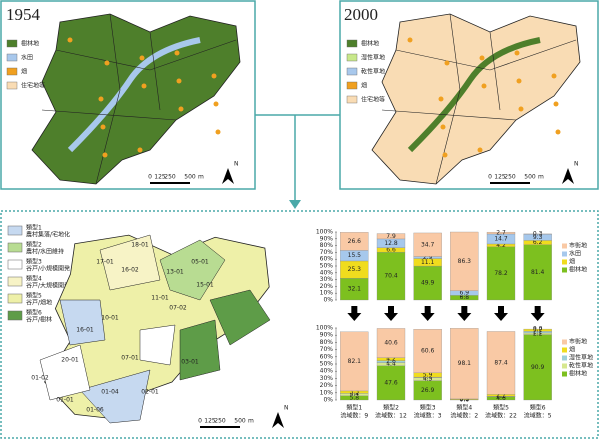  What do you see at coordinates (355, 255) in the screenshot?
I see `value-label: 15.5` at bounding box center [355, 255].